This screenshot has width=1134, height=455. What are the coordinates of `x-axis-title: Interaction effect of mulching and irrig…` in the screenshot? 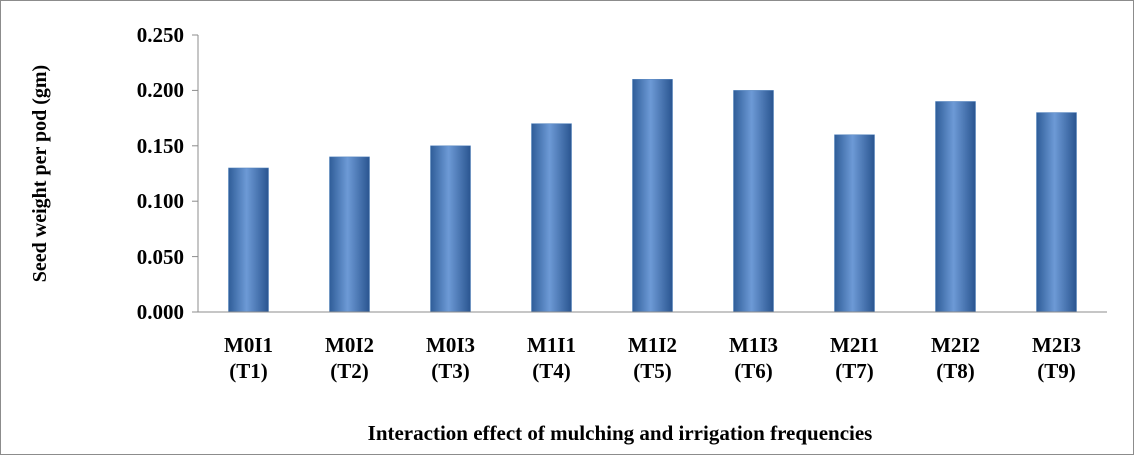 It's located at (620, 433).